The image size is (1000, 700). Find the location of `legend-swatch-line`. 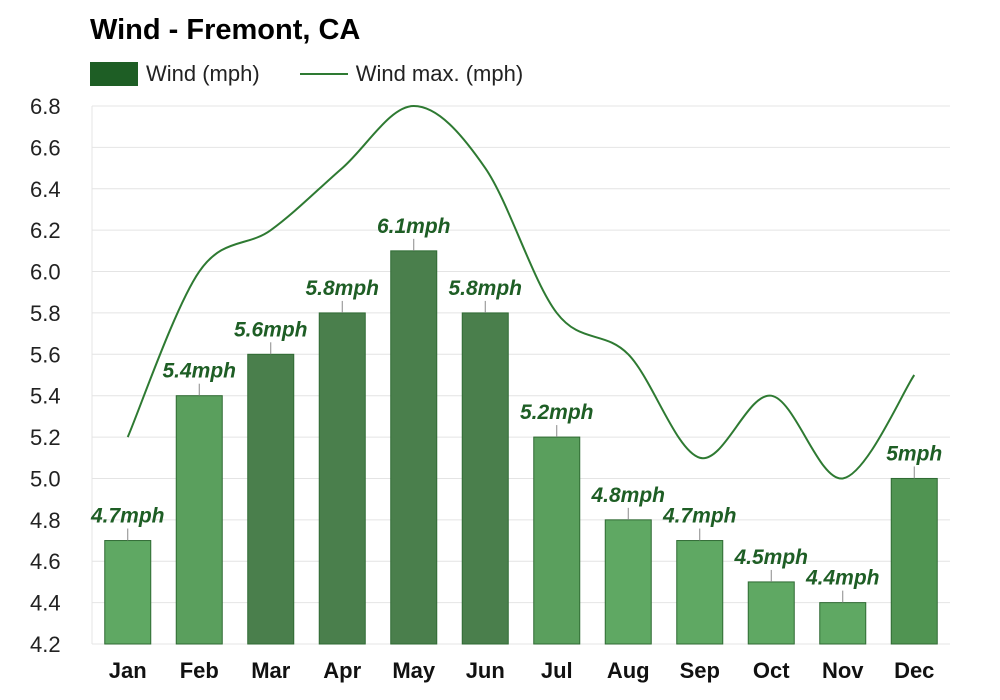

legend-swatch-line is located at coordinates (323, 74).